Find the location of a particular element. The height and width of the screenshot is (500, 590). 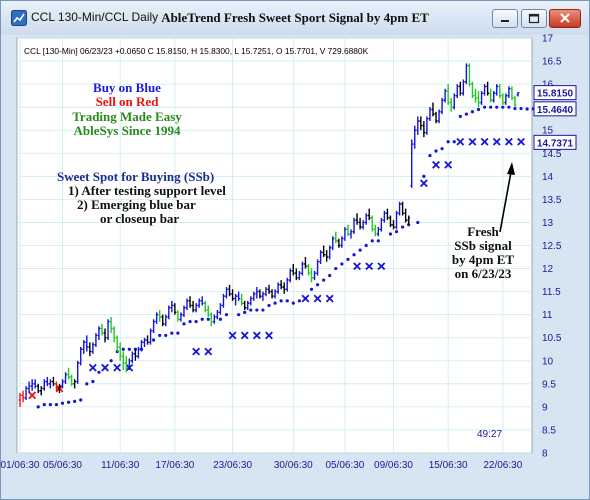

sweet-spot-line2: 2) Emerging blue bar is located at coordinates (136, 204).